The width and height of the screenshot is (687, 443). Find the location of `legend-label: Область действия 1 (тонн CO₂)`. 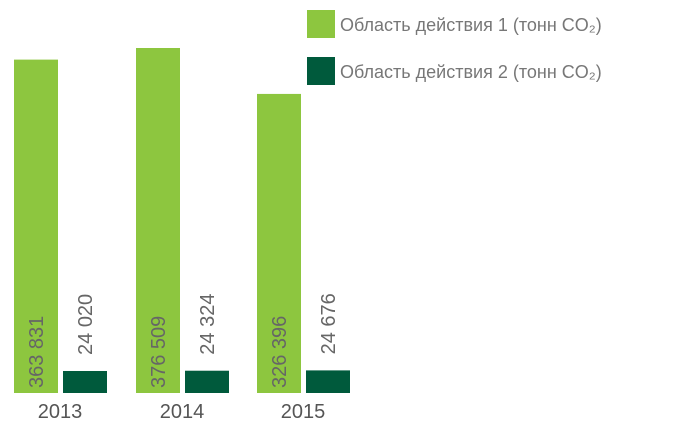

legend-label: Область действия 1 (тонн CO₂) is located at coordinates (471, 25).